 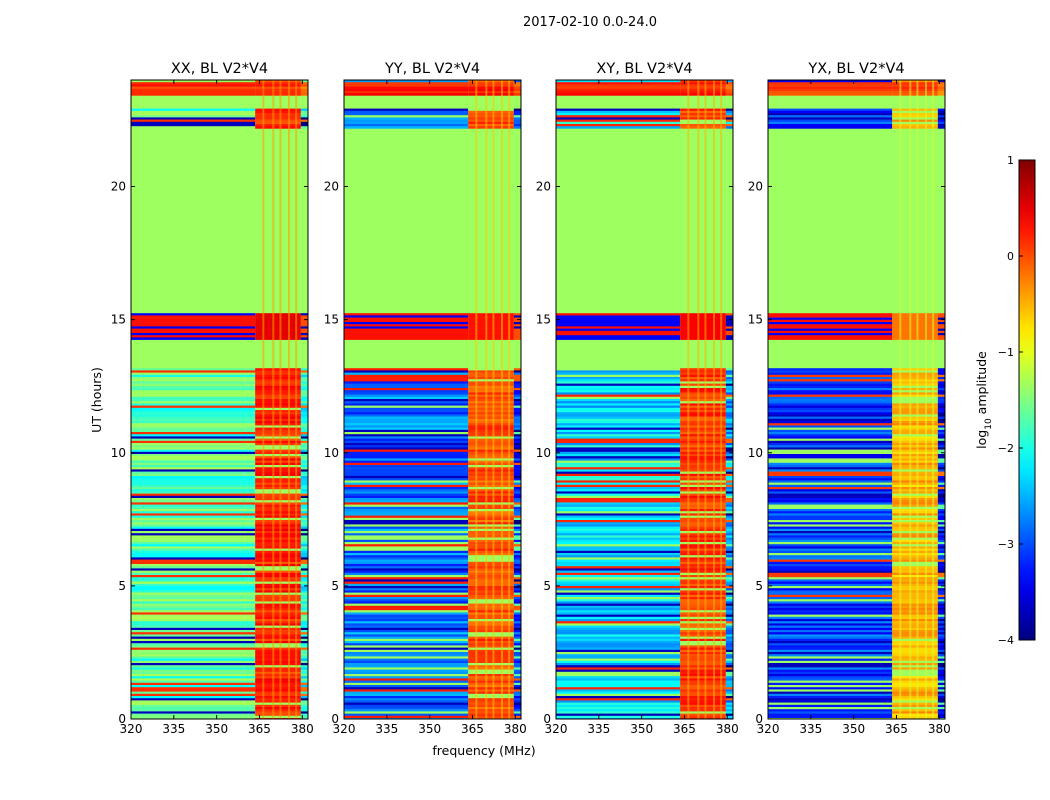 What do you see at coordinates (1006, 352) in the screenshot?
I see `colorbar-tick-label: −1` at bounding box center [1006, 352].